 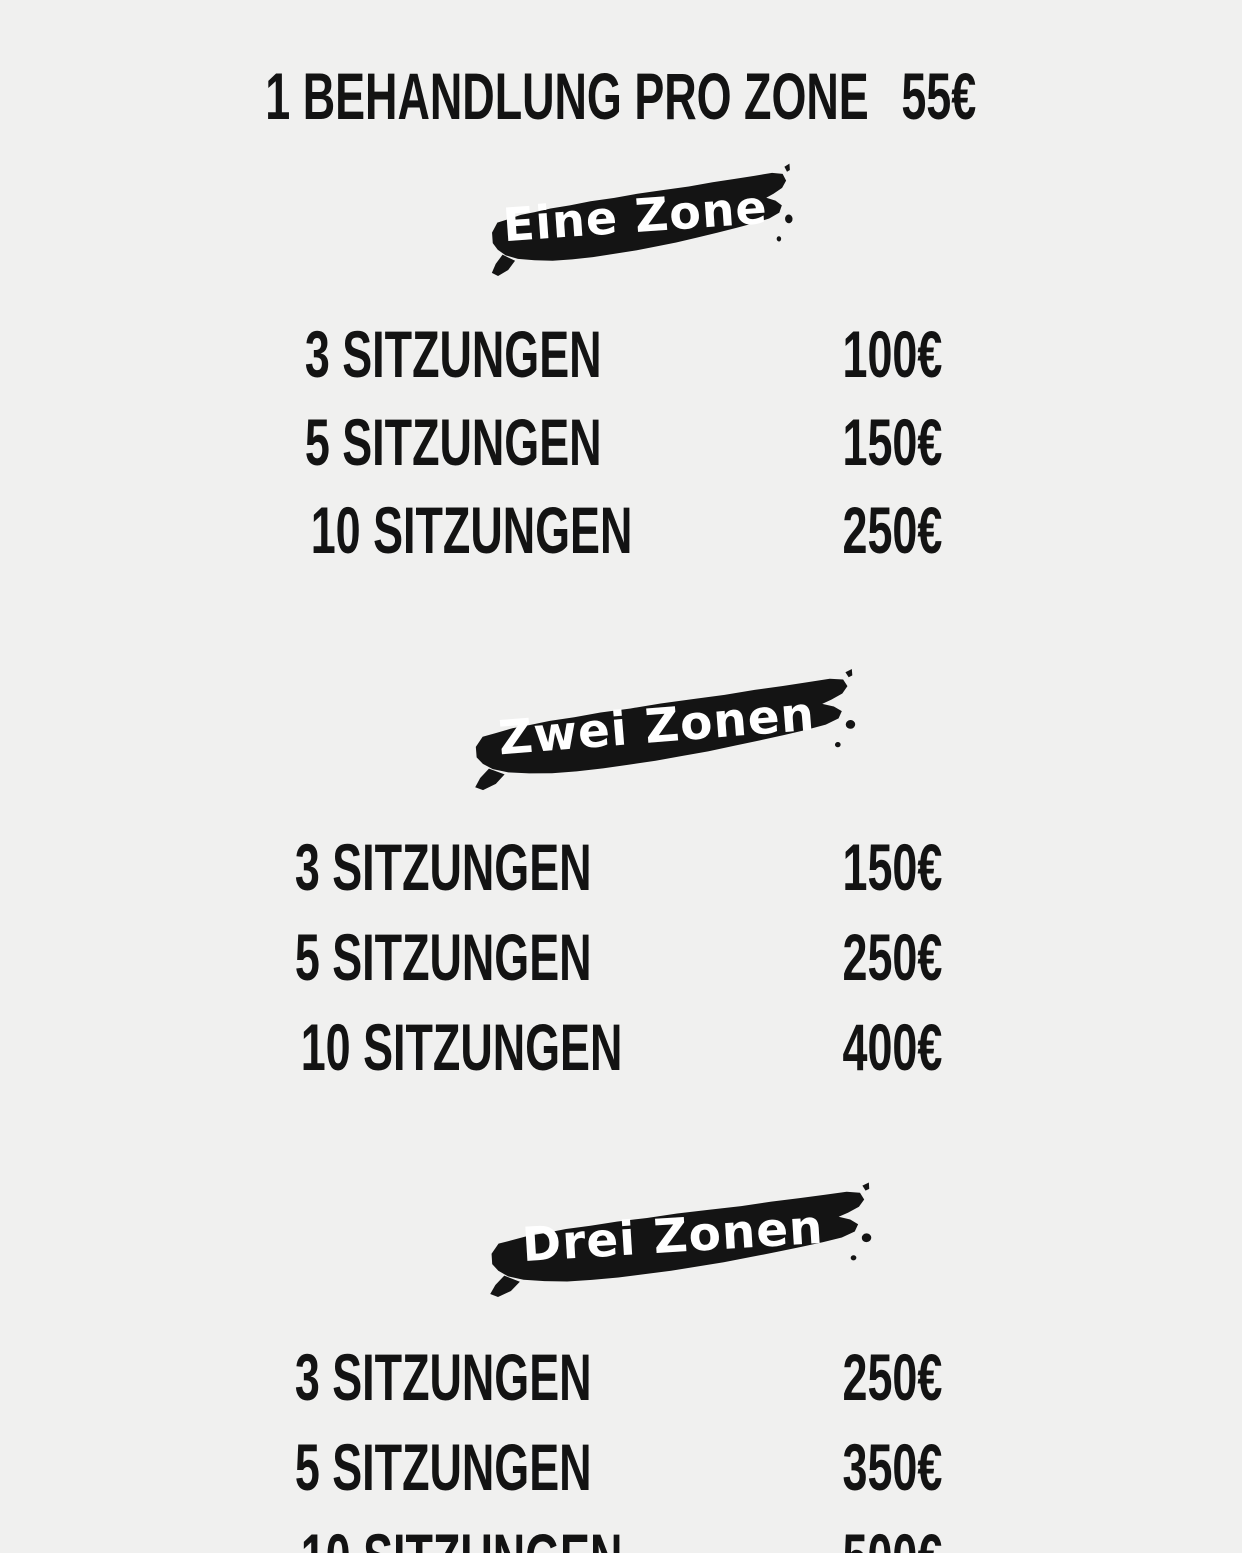 I want to click on section-badge-zwei-zonen: Zwei Zonen, so click(x=657, y=730).